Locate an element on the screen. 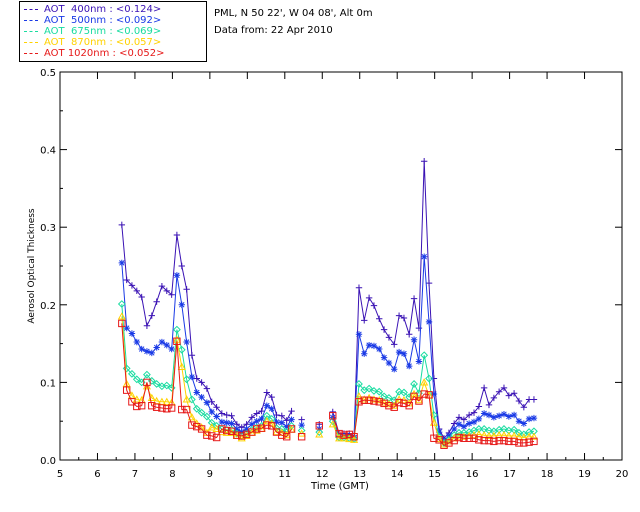  y-axis-label: Aerosol Optical Thickness is located at coordinates (32, 266).